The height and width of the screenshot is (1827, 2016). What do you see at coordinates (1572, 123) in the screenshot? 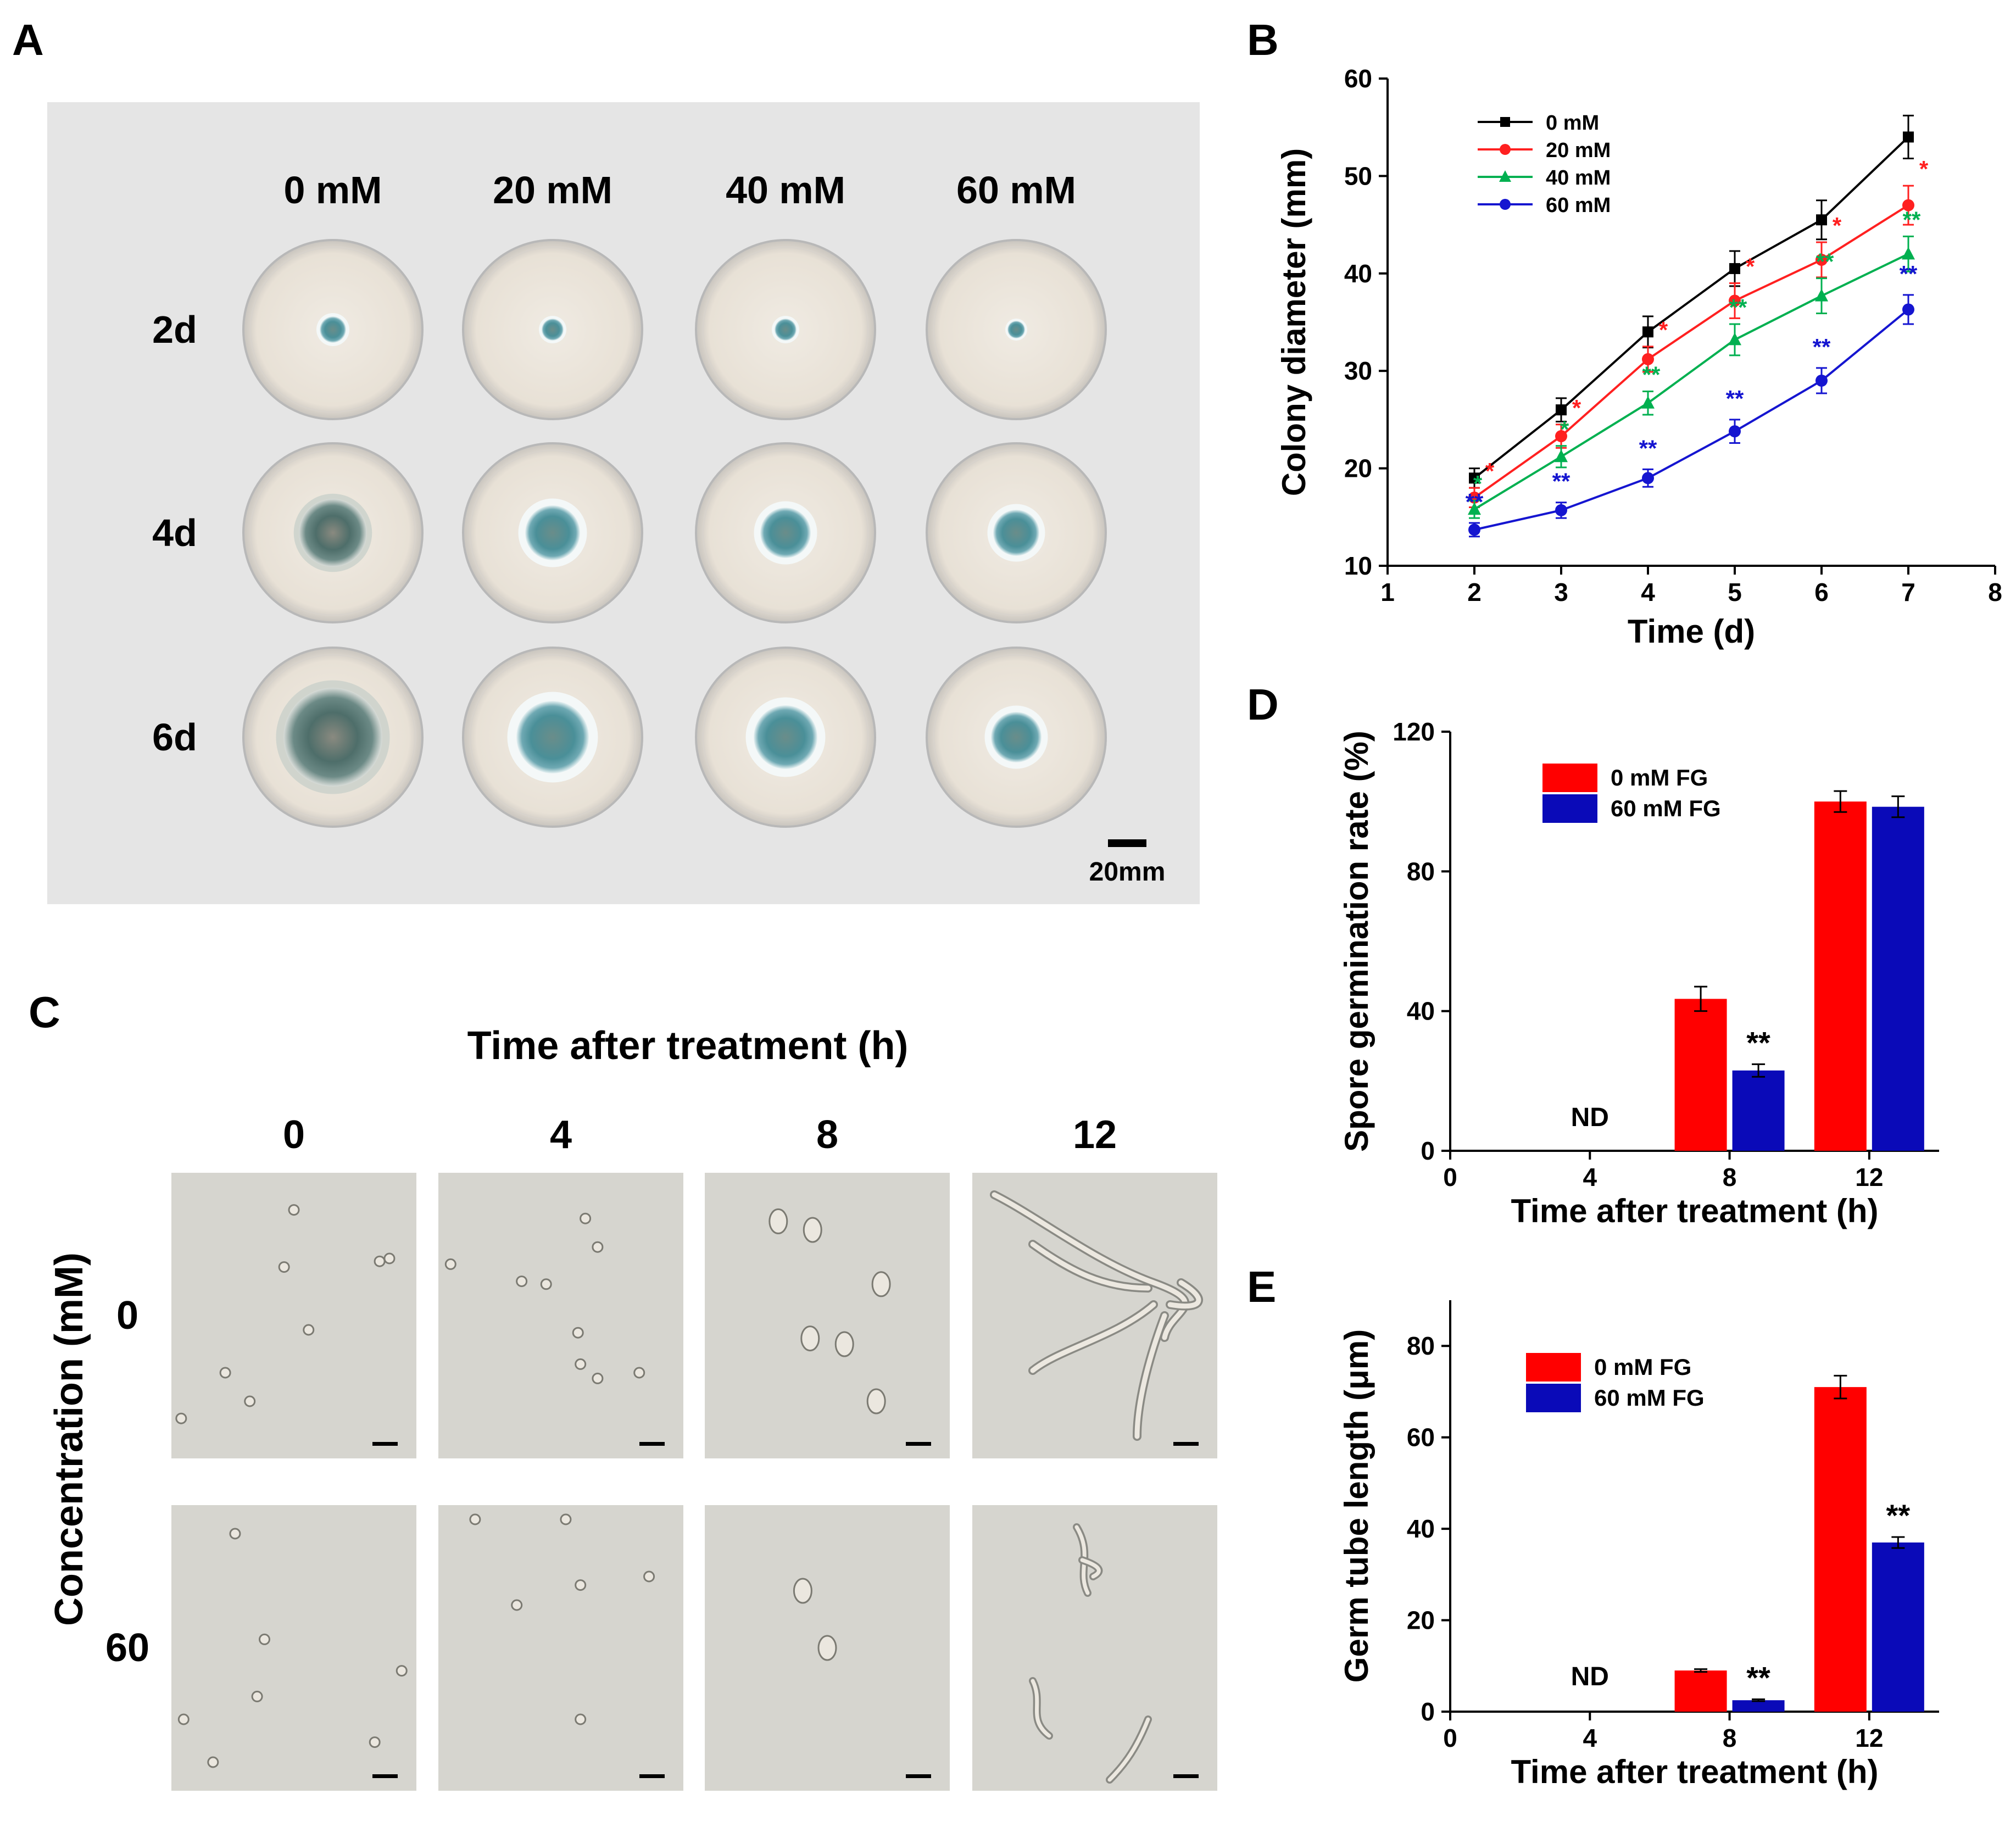
I see `legend-label: 0 mM` at bounding box center [1572, 123].